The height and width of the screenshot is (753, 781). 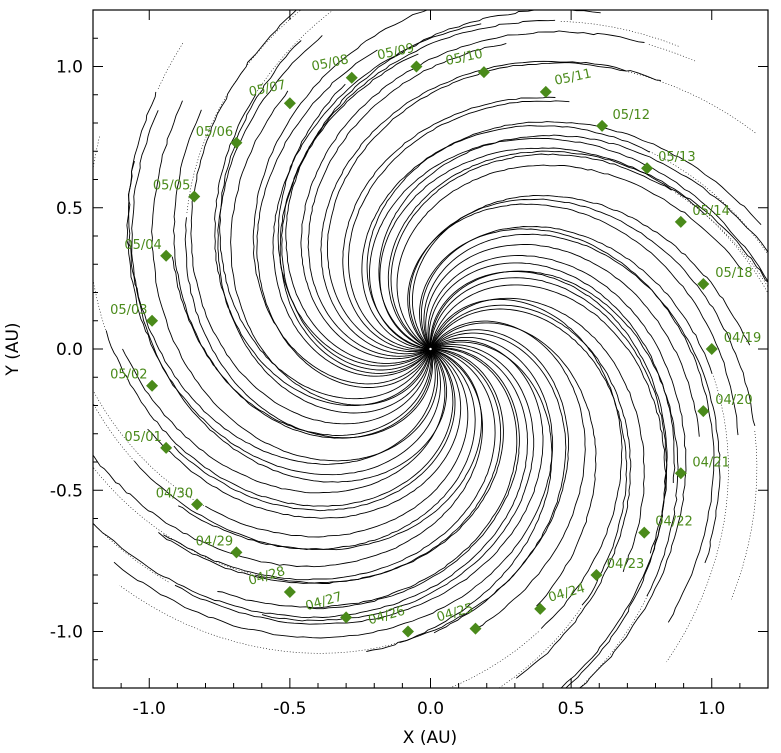 What do you see at coordinates (128, 375) in the screenshot?
I see `date-marker-label: 05/02` at bounding box center [128, 375].